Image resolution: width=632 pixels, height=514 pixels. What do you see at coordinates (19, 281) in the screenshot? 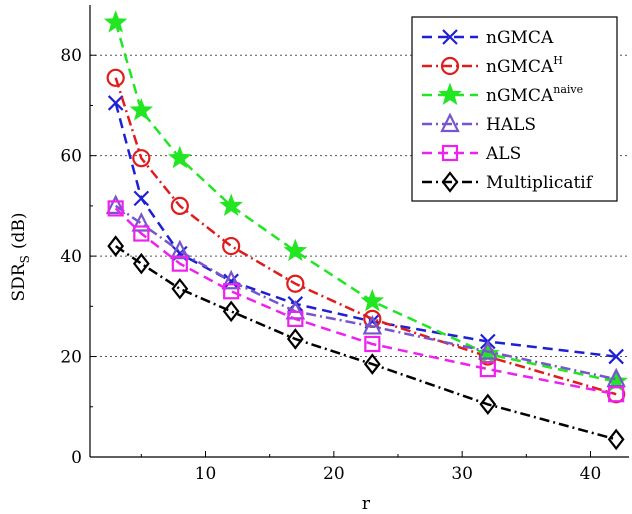
I see `y-axis-label-main: SDR` at bounding box center [19, 281].